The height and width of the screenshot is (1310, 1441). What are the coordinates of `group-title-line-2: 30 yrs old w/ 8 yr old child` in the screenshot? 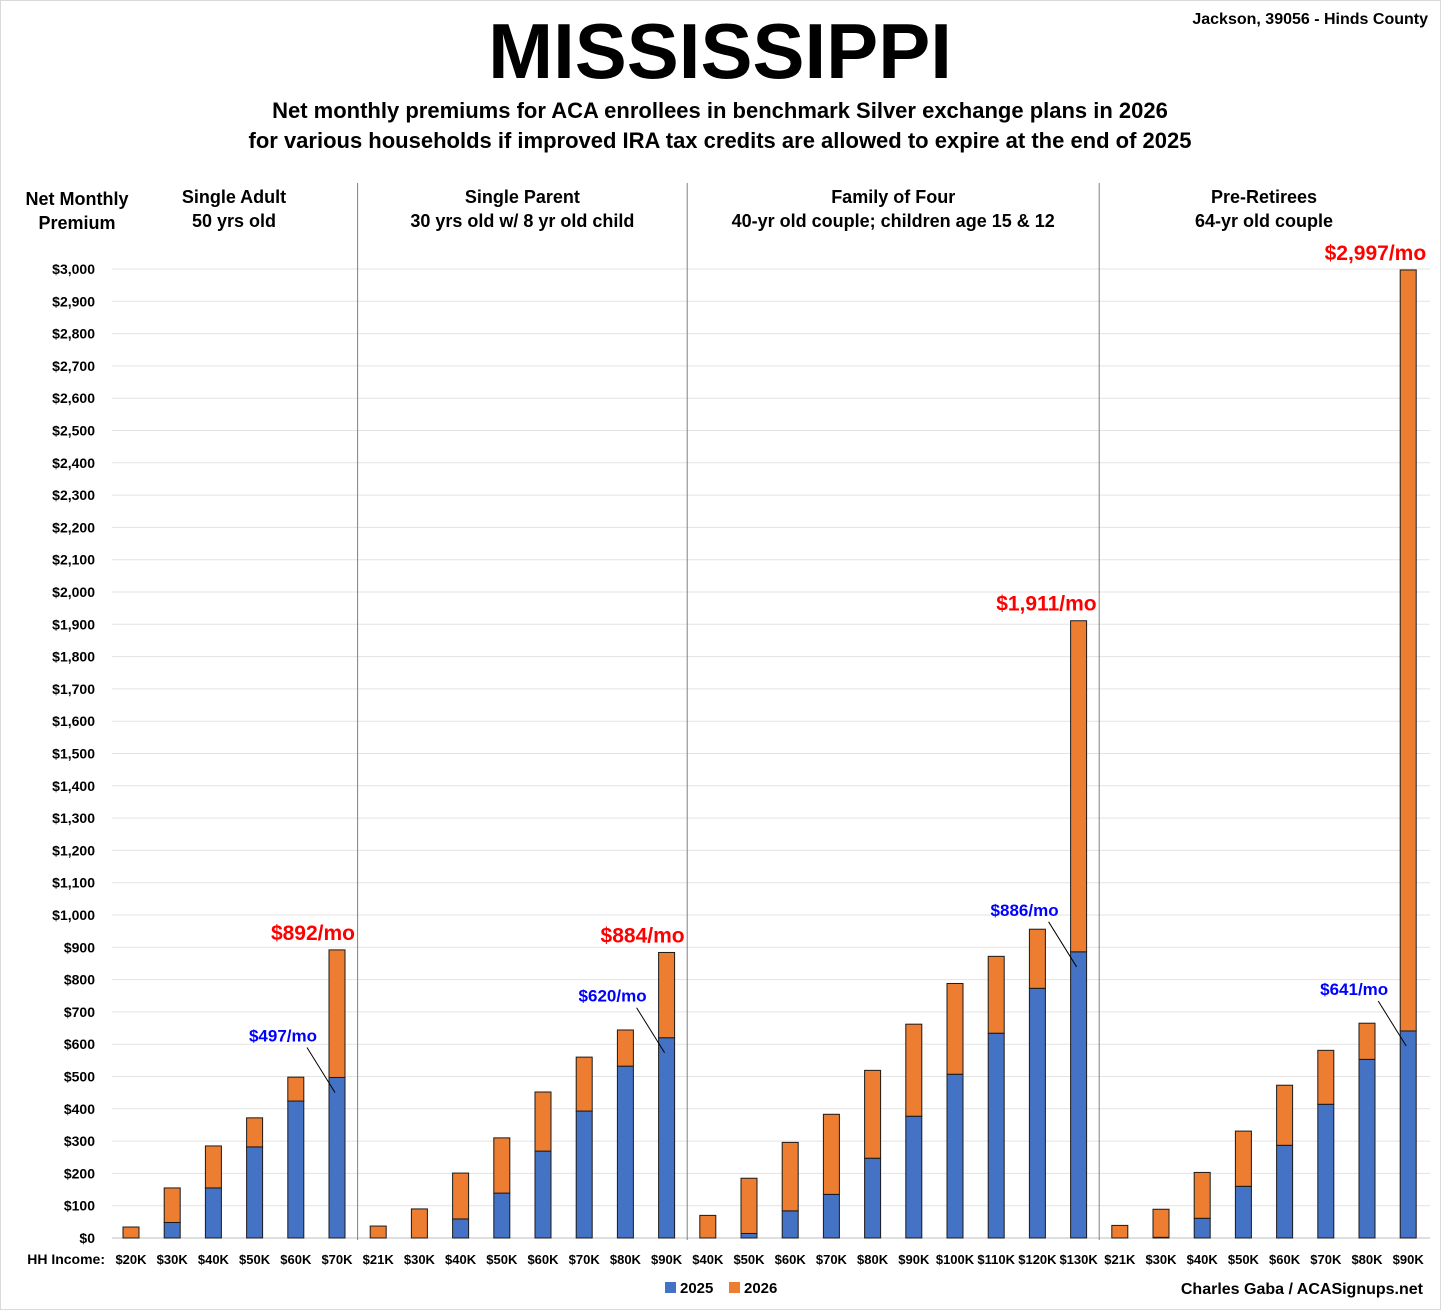 It's located at (522, 221).